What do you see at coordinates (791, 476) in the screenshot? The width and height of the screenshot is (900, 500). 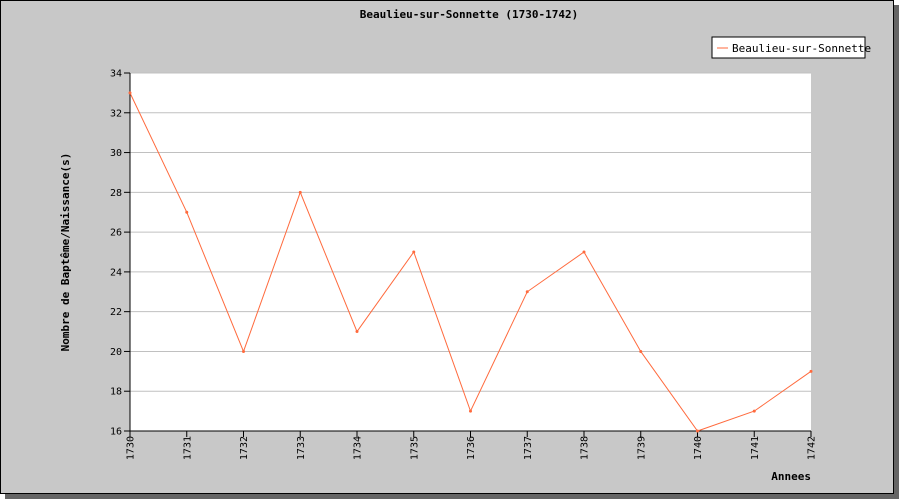 I see `x-axis-label: Annees` at bounding box center [791, 476].